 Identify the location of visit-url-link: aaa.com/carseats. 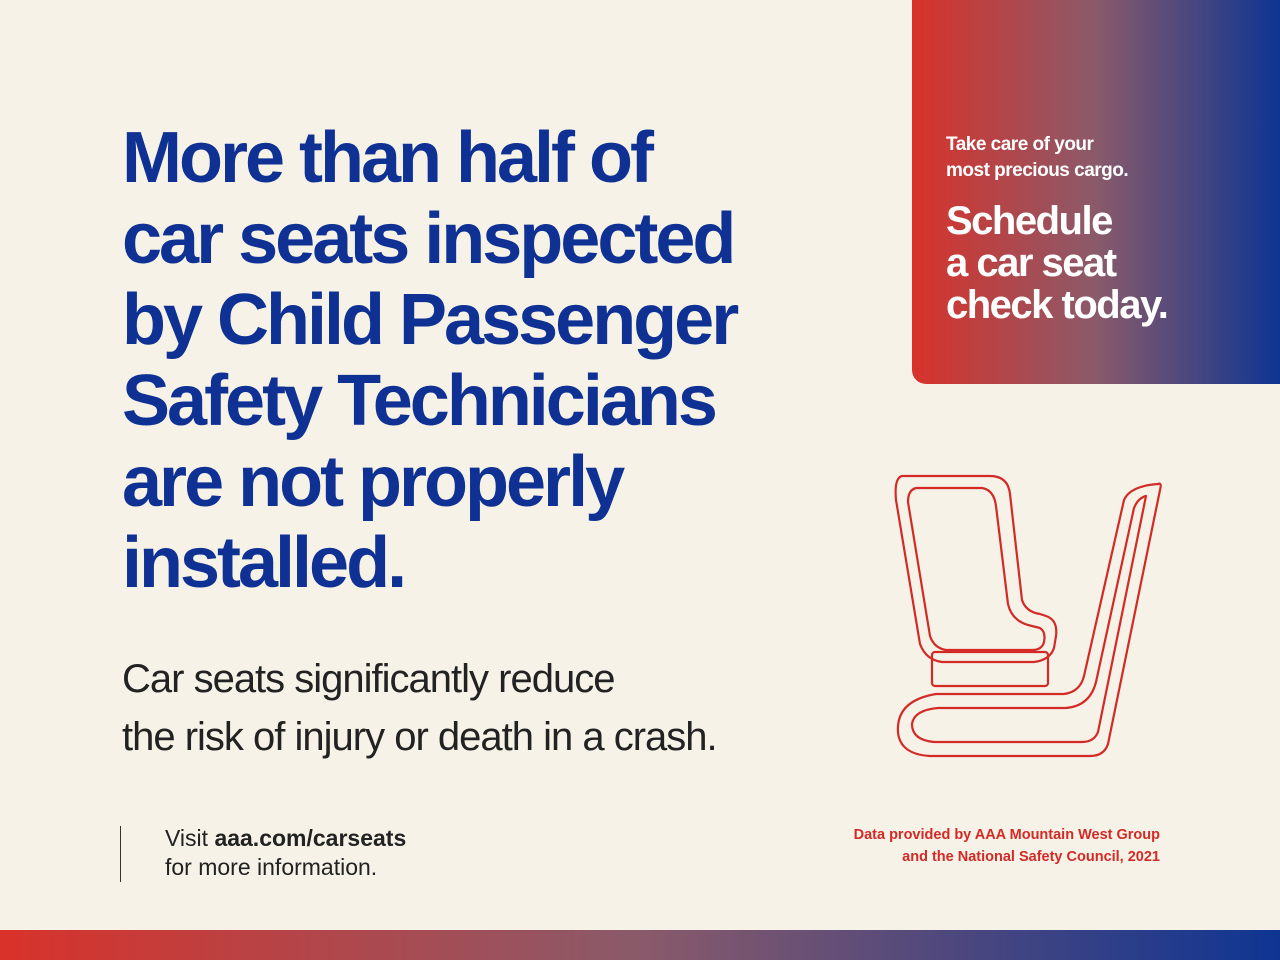
(310, 838).